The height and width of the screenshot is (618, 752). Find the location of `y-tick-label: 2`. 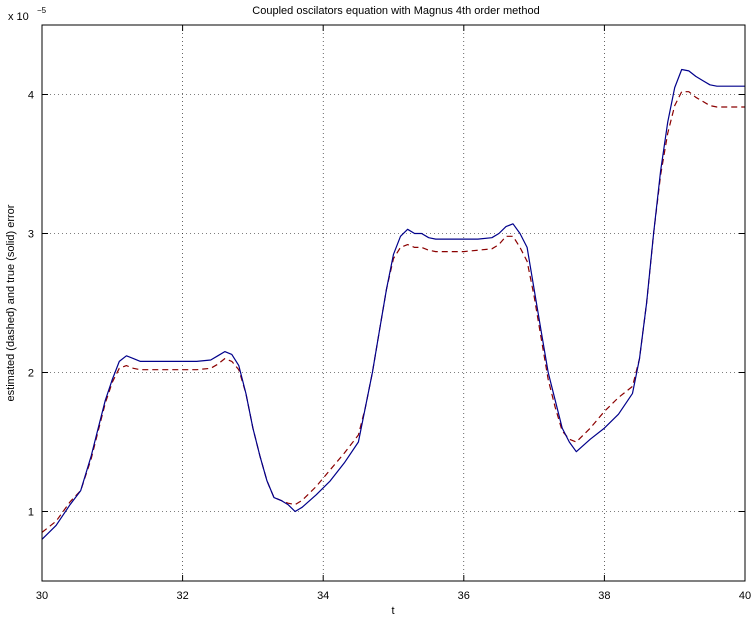

y-tick-label: 2 is located at coordinates (31, 374).